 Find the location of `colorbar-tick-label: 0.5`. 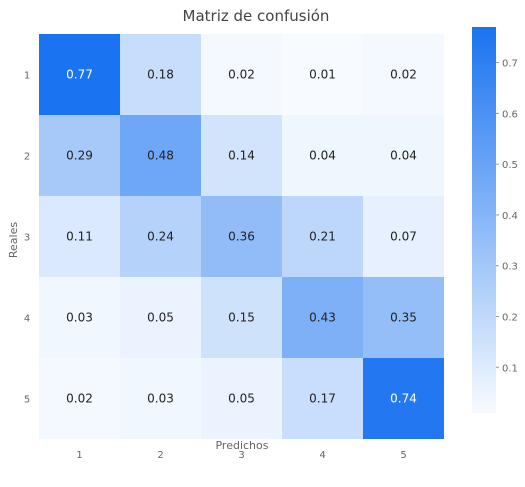

colorbar-tick-label: 0.5 is located at coordinates (510, 165).